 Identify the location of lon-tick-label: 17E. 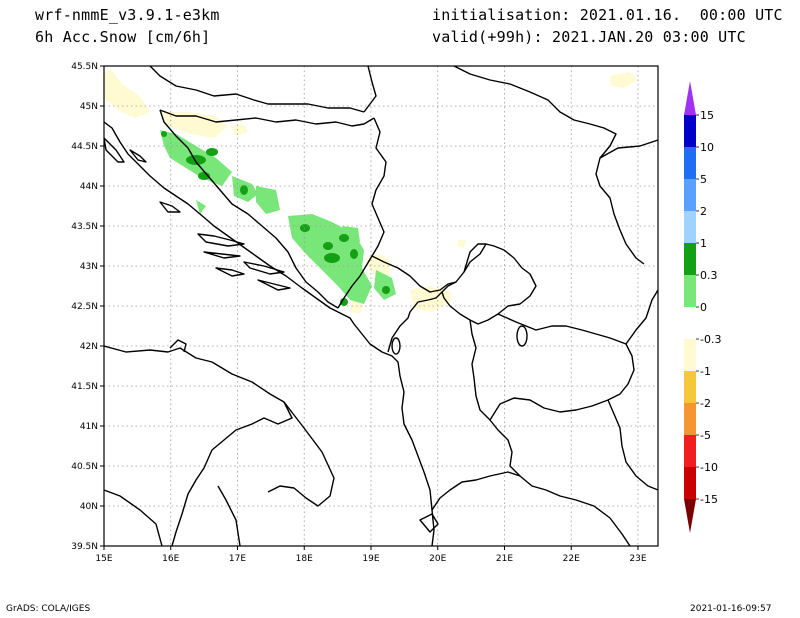
(237, 559).